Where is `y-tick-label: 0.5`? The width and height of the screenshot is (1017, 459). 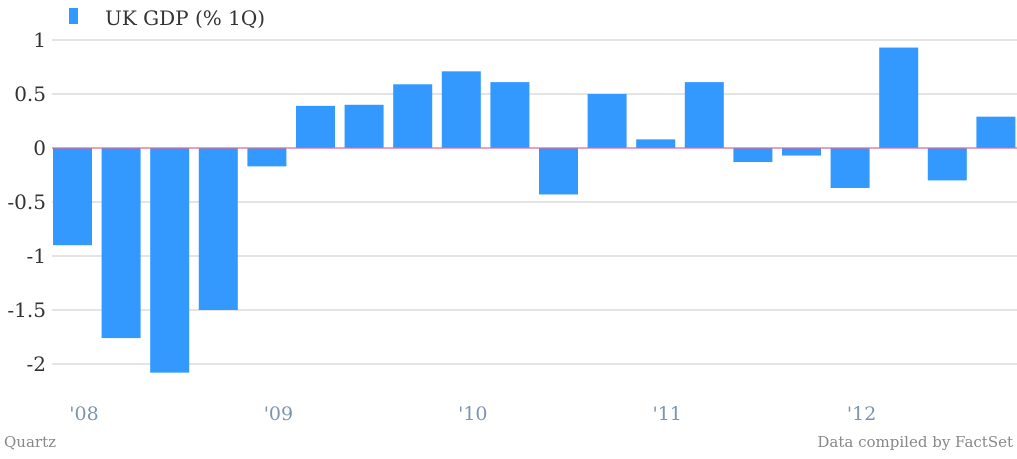
y-tick-label: 0.5 is located at coordinates (30, 94).